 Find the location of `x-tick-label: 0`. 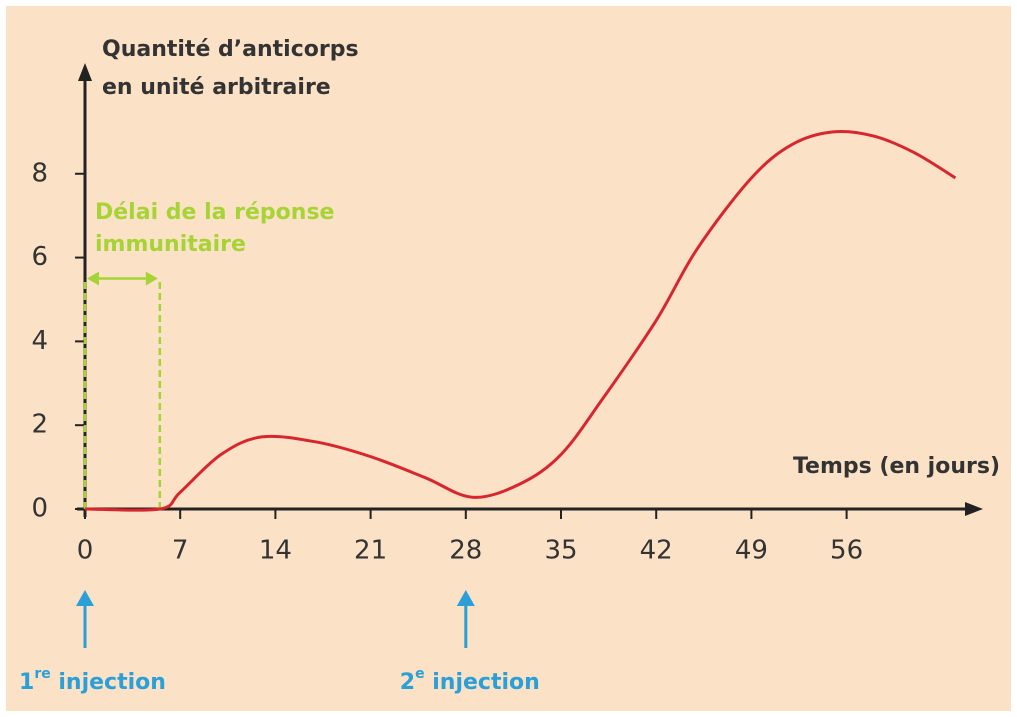

x-tick-label: 0 is located at coordinates (85, 551).